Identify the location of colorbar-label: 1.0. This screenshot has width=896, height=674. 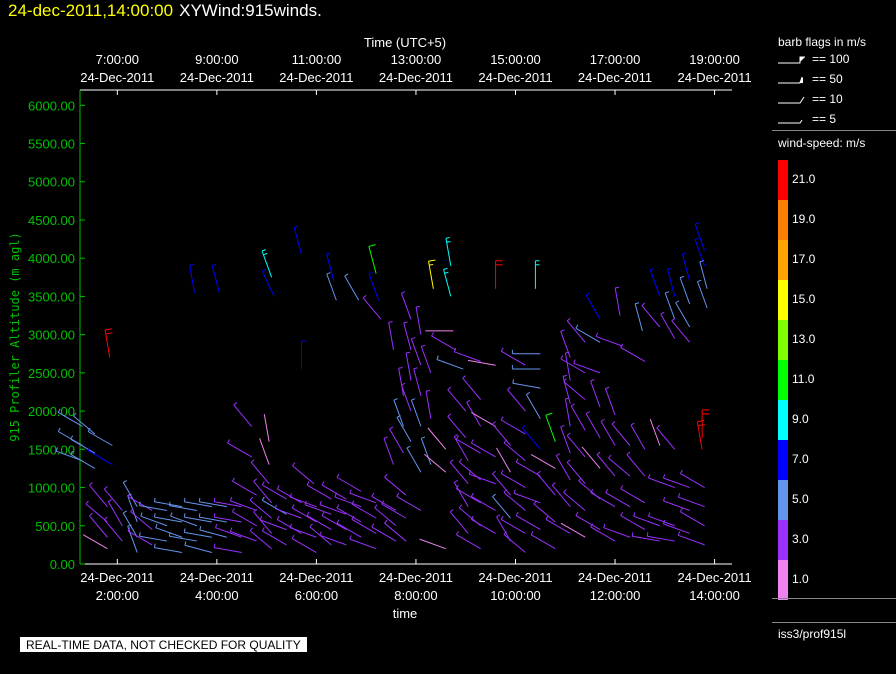
(800, 579).